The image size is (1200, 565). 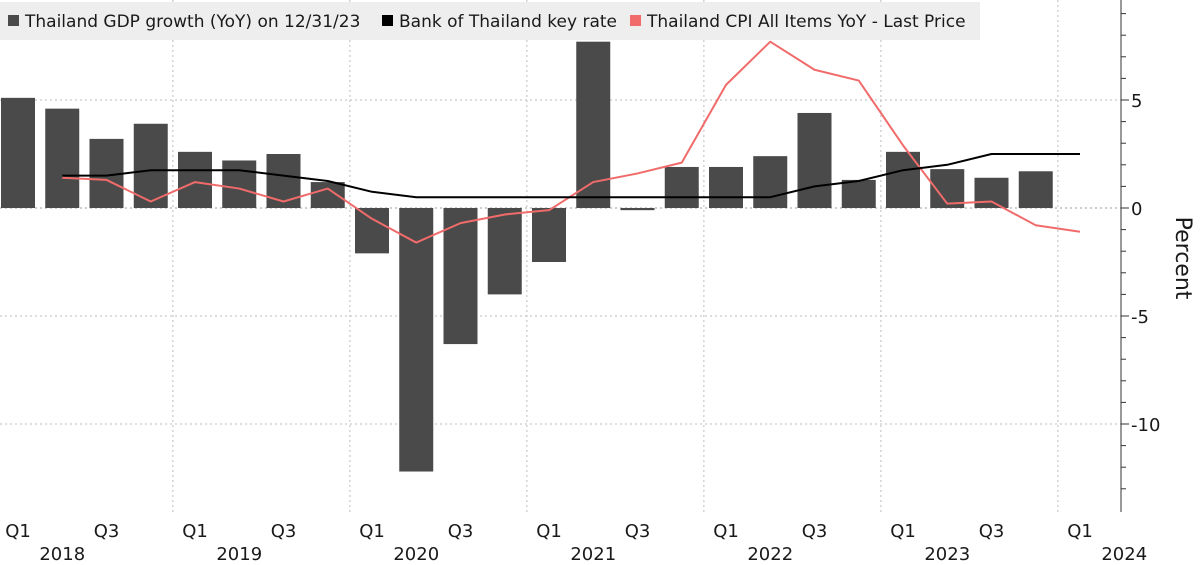 What do you see at coordinates (508, 22) in the screenshot?
I see `legend-label-rate: Bank of Thailand key rate` at bounding box center [508, 22].